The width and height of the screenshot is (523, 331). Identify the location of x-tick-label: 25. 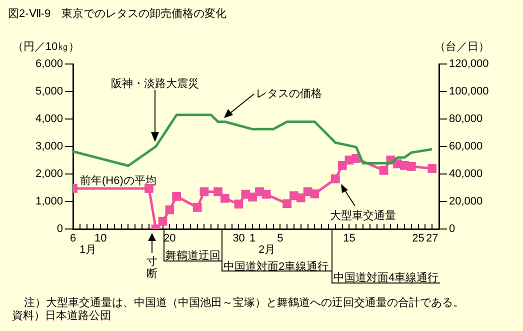
(418, 238).